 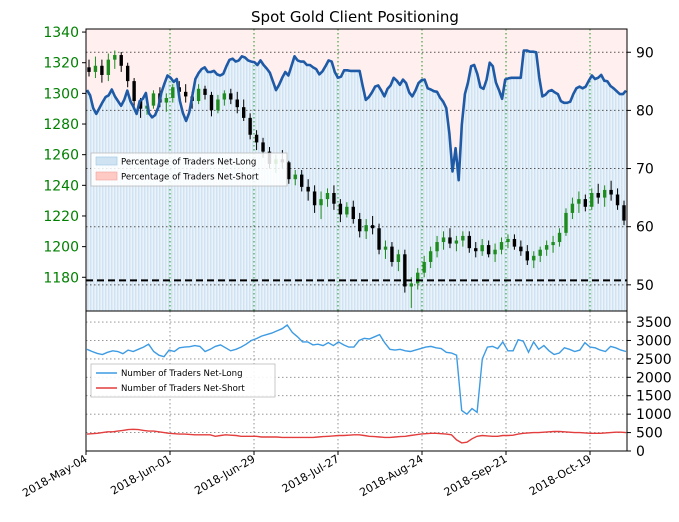 I want to click on date-tick-label: 2018-May-04, so click(x=54, y=476).